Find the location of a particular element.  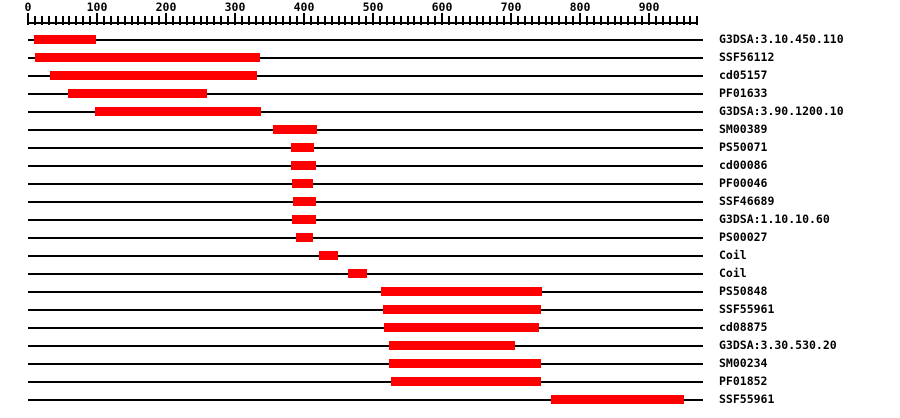

feature-label: PS50071 is located at coordinates (743, 147).